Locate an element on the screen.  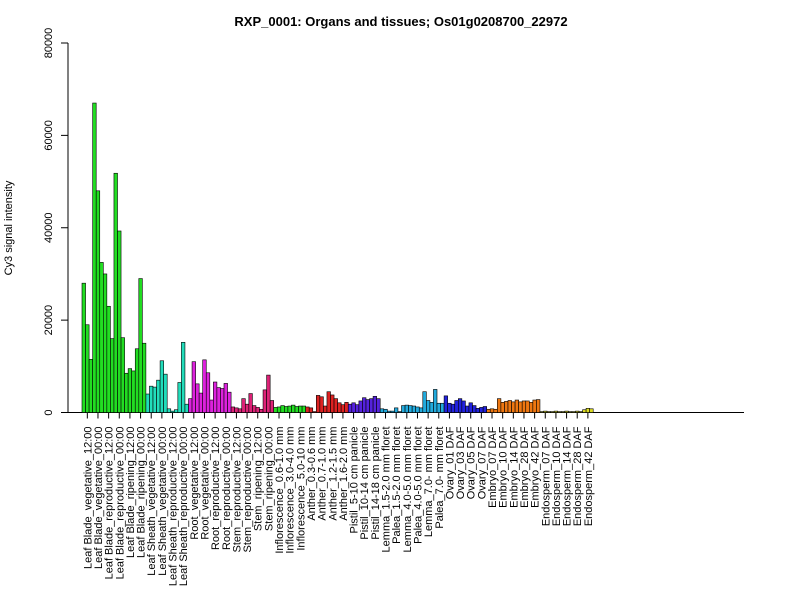
category-label: Root_reproductive_12:00 is located at coordinates (216, 489).